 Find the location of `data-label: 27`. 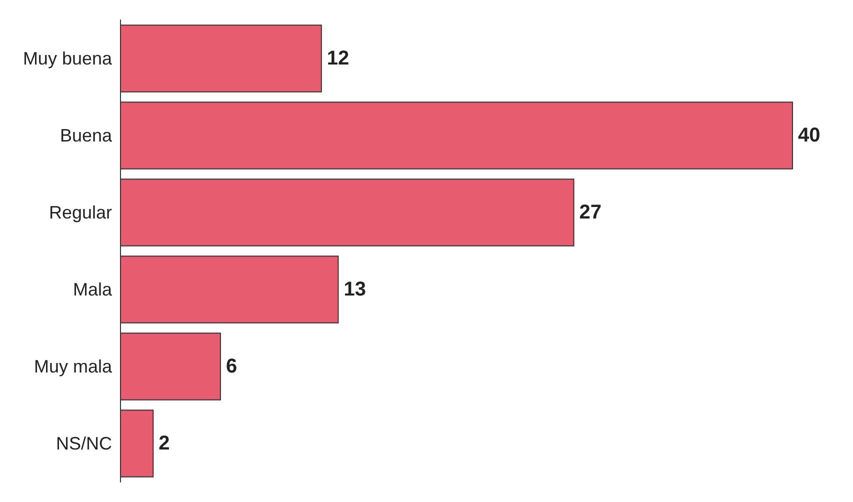

data-label: 27 is located at coordinates (590, 213).